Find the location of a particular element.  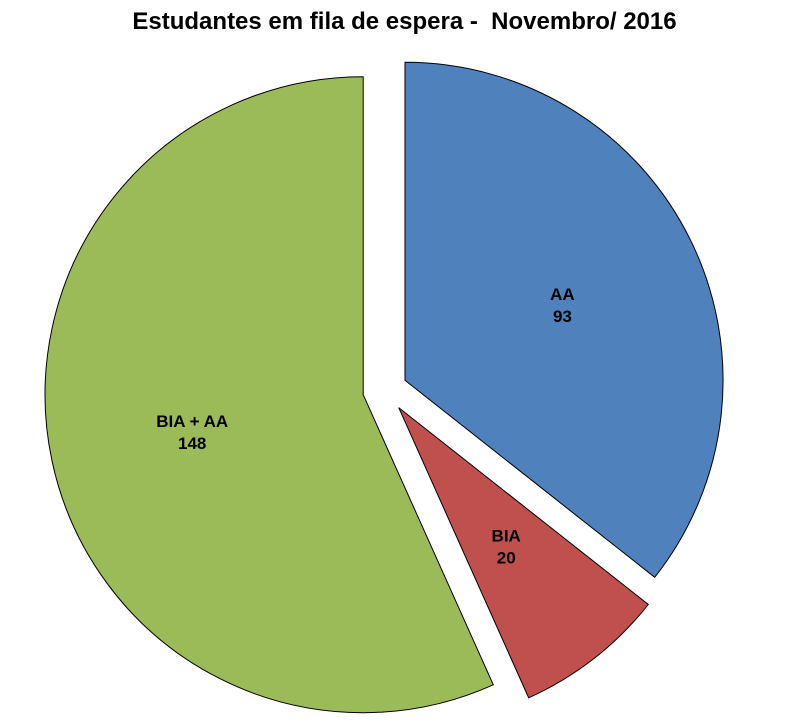

slice-label-aa: AA 93 is located at coordinates (562, 305).